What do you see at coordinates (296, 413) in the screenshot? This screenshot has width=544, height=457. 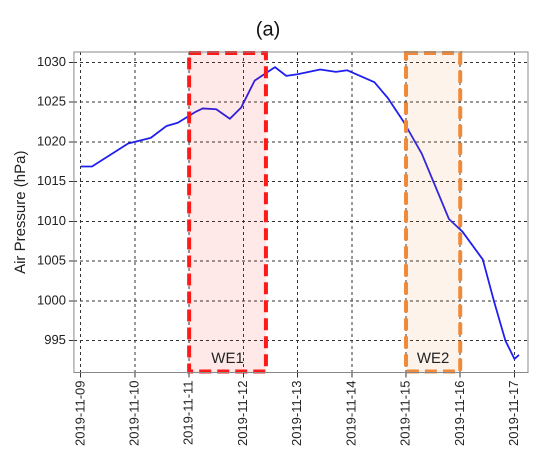 I see `x-tick-label: 2019-11-13` at bounding box center [296, 413].